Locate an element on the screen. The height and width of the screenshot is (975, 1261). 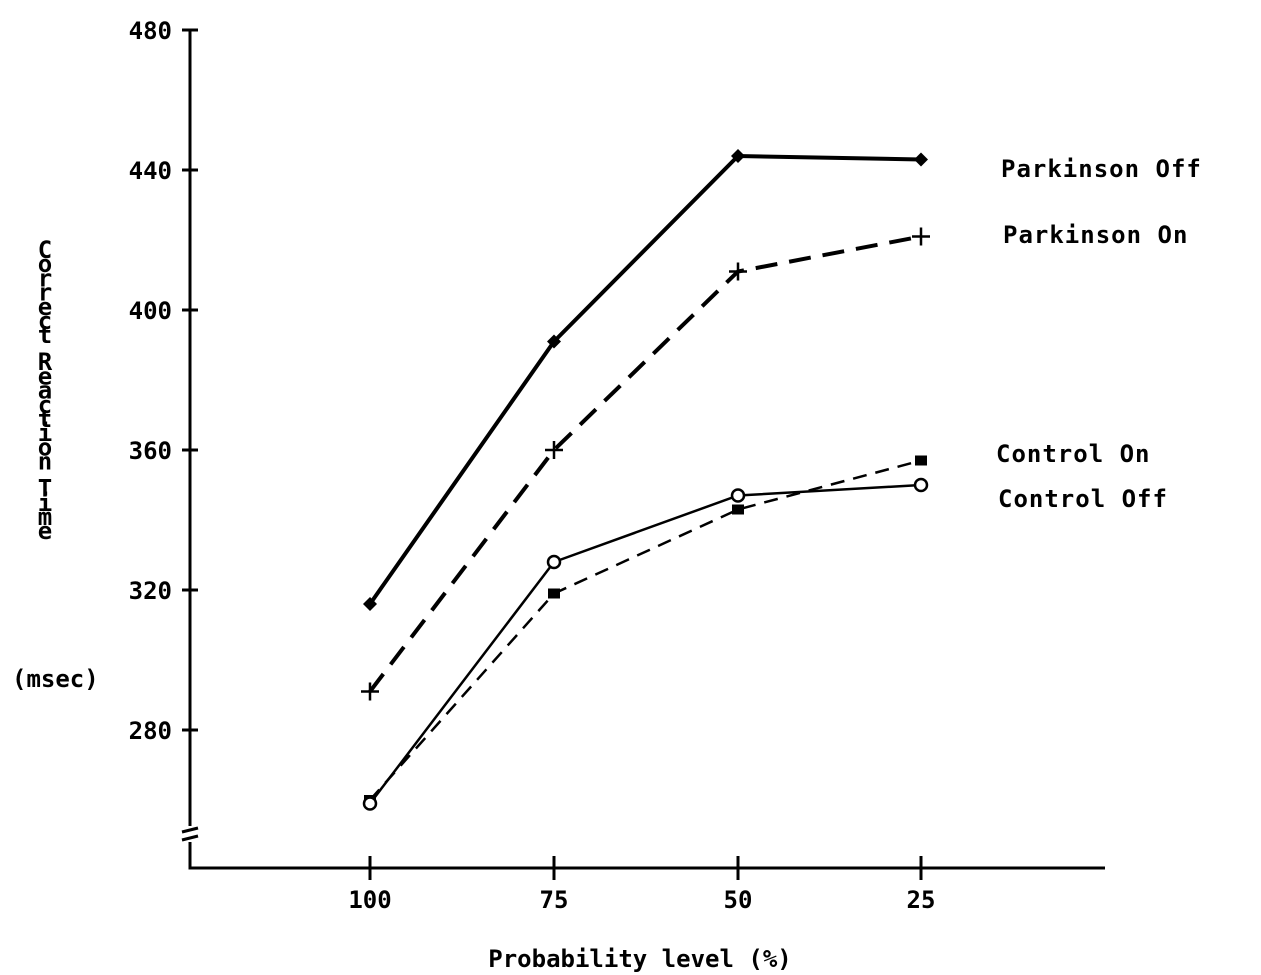
y-axis-title-char: C is located at coordinates (45, 250).